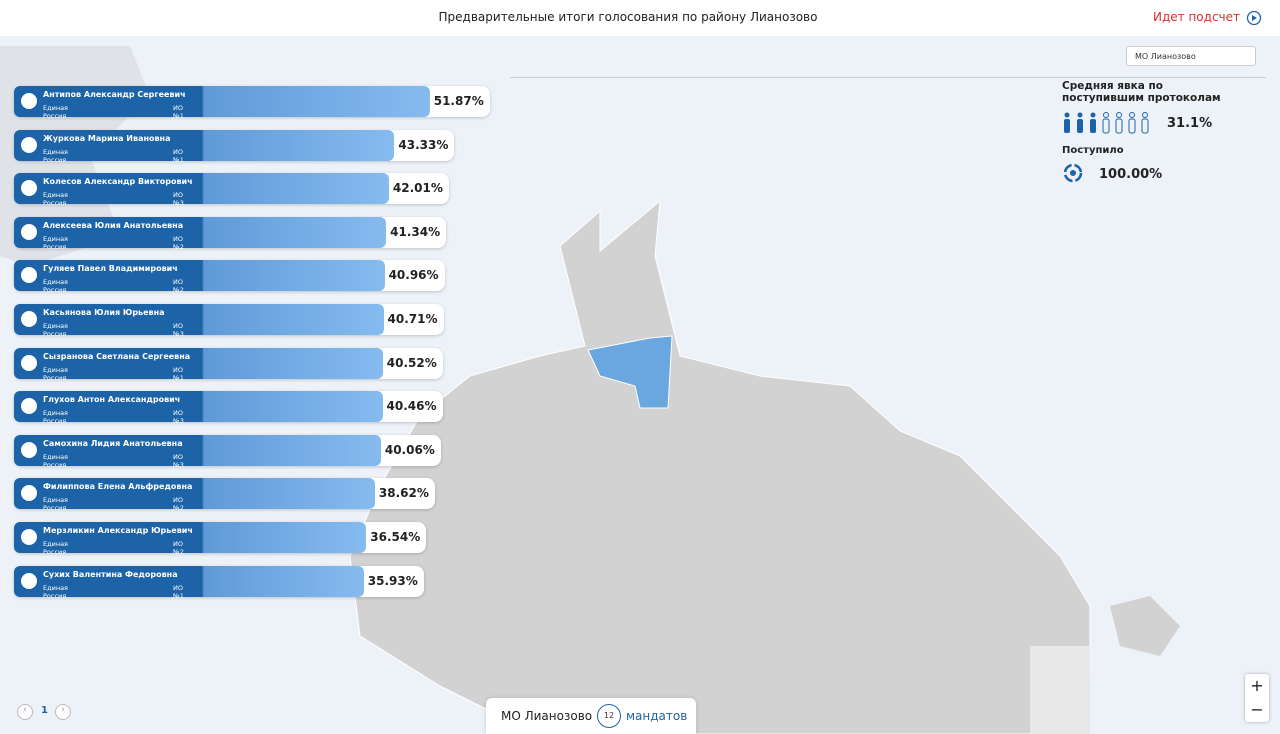  Describe the element at coordinates (25, 712) in the screenshot. I see `prev-page: ‹` at that location.